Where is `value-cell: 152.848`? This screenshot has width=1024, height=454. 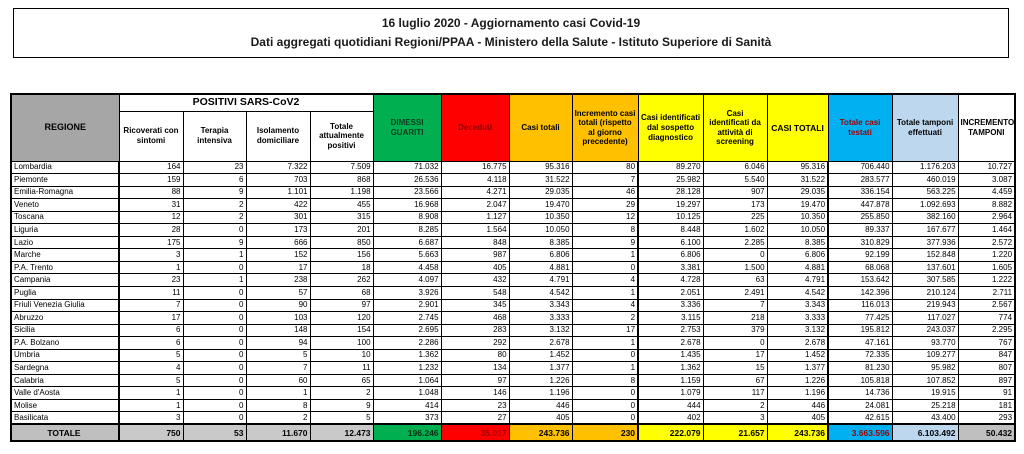 value-cell: 152.848 is located at coordinates (925, 255).